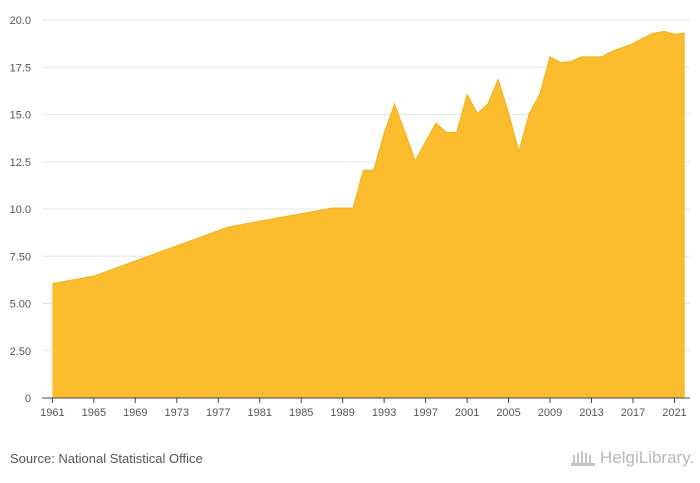  I want to click on y-tick-label: 5.00, so click(20, 305).